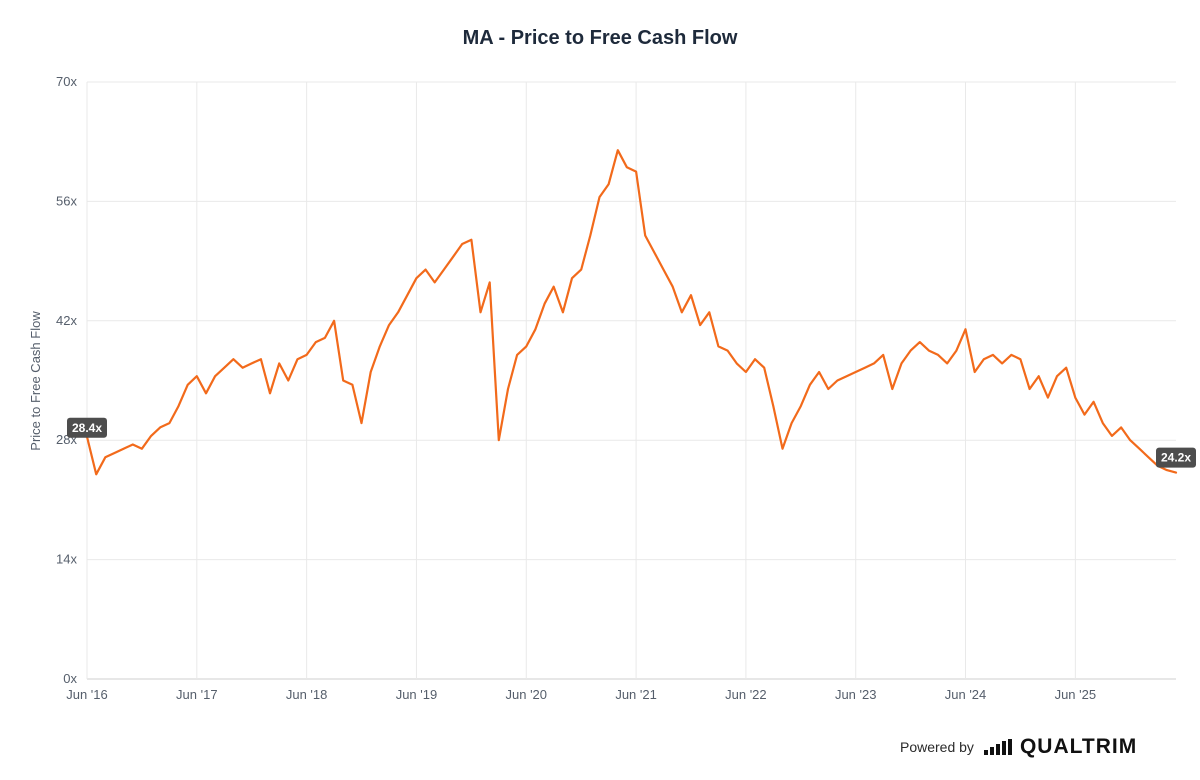  What do you see at coordinates (746, 694) in the screenshot?
I see `x-tick-label: Jun '22` at bounding box center [746, 694].